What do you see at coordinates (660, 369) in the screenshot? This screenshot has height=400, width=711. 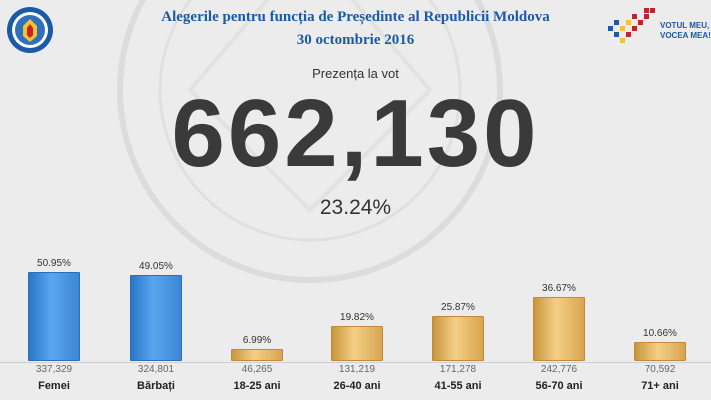 I see `bar-count-label: 70,592` at bounding box center [660, 369].